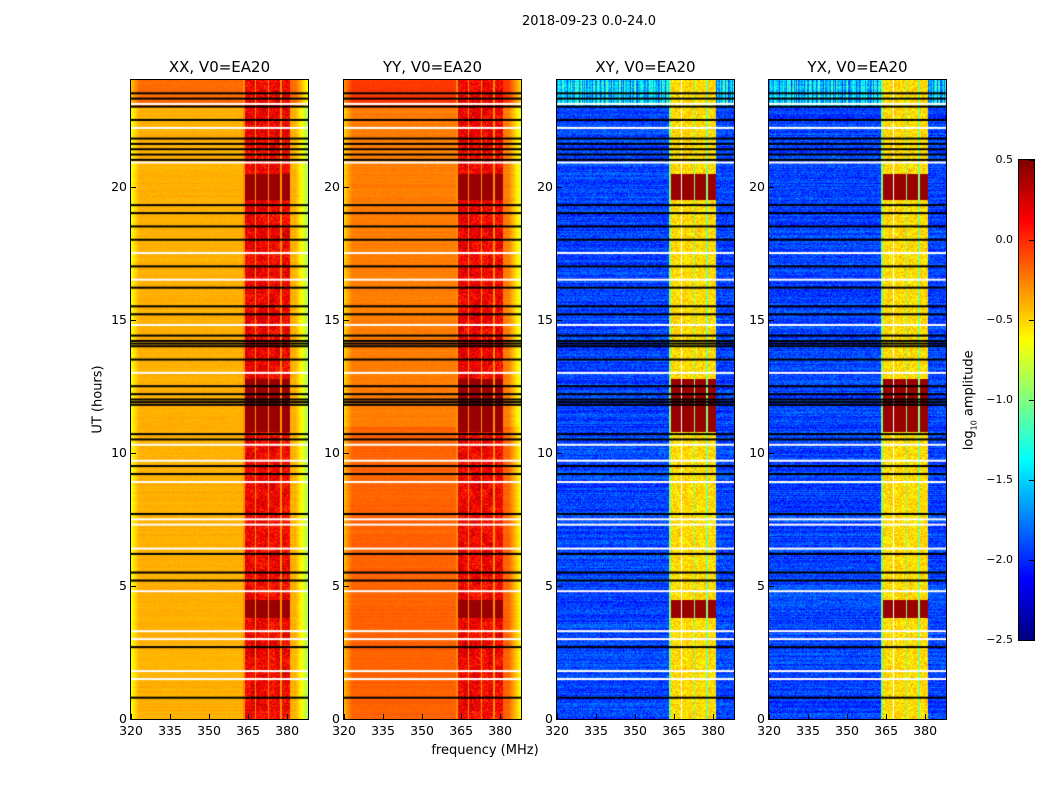 Image resolution: width=1050 pixels, height=800 pixels. I want to click on x-axis-label: frequency (MHz), so click(485, 750).